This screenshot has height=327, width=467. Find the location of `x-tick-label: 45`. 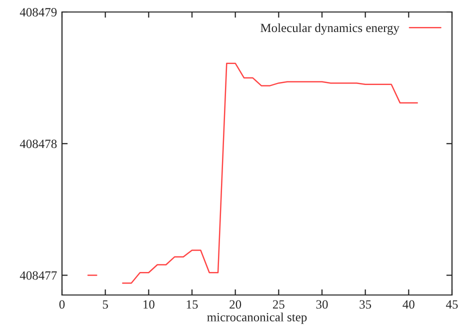

x-tick-label: 45 is located at coordinates (452, 304).